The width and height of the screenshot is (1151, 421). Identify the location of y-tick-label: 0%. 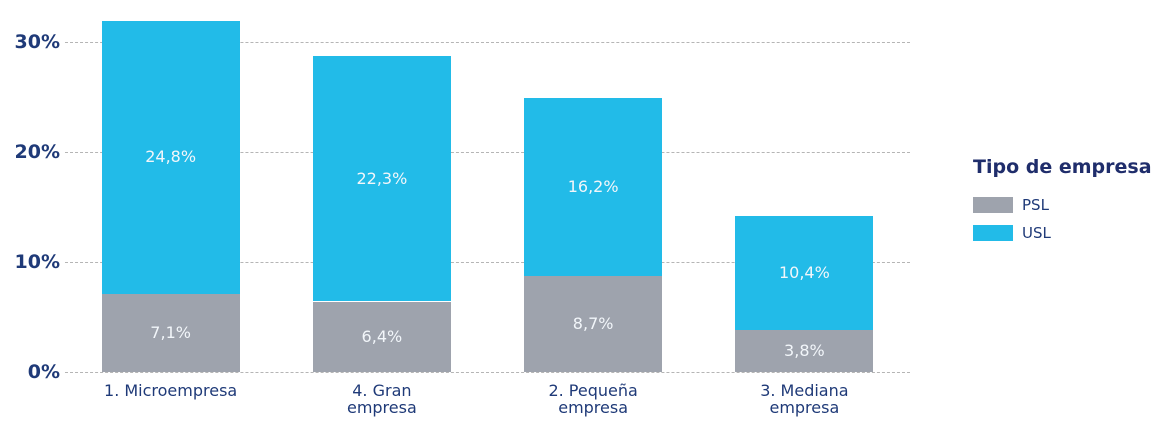
(43, 372).